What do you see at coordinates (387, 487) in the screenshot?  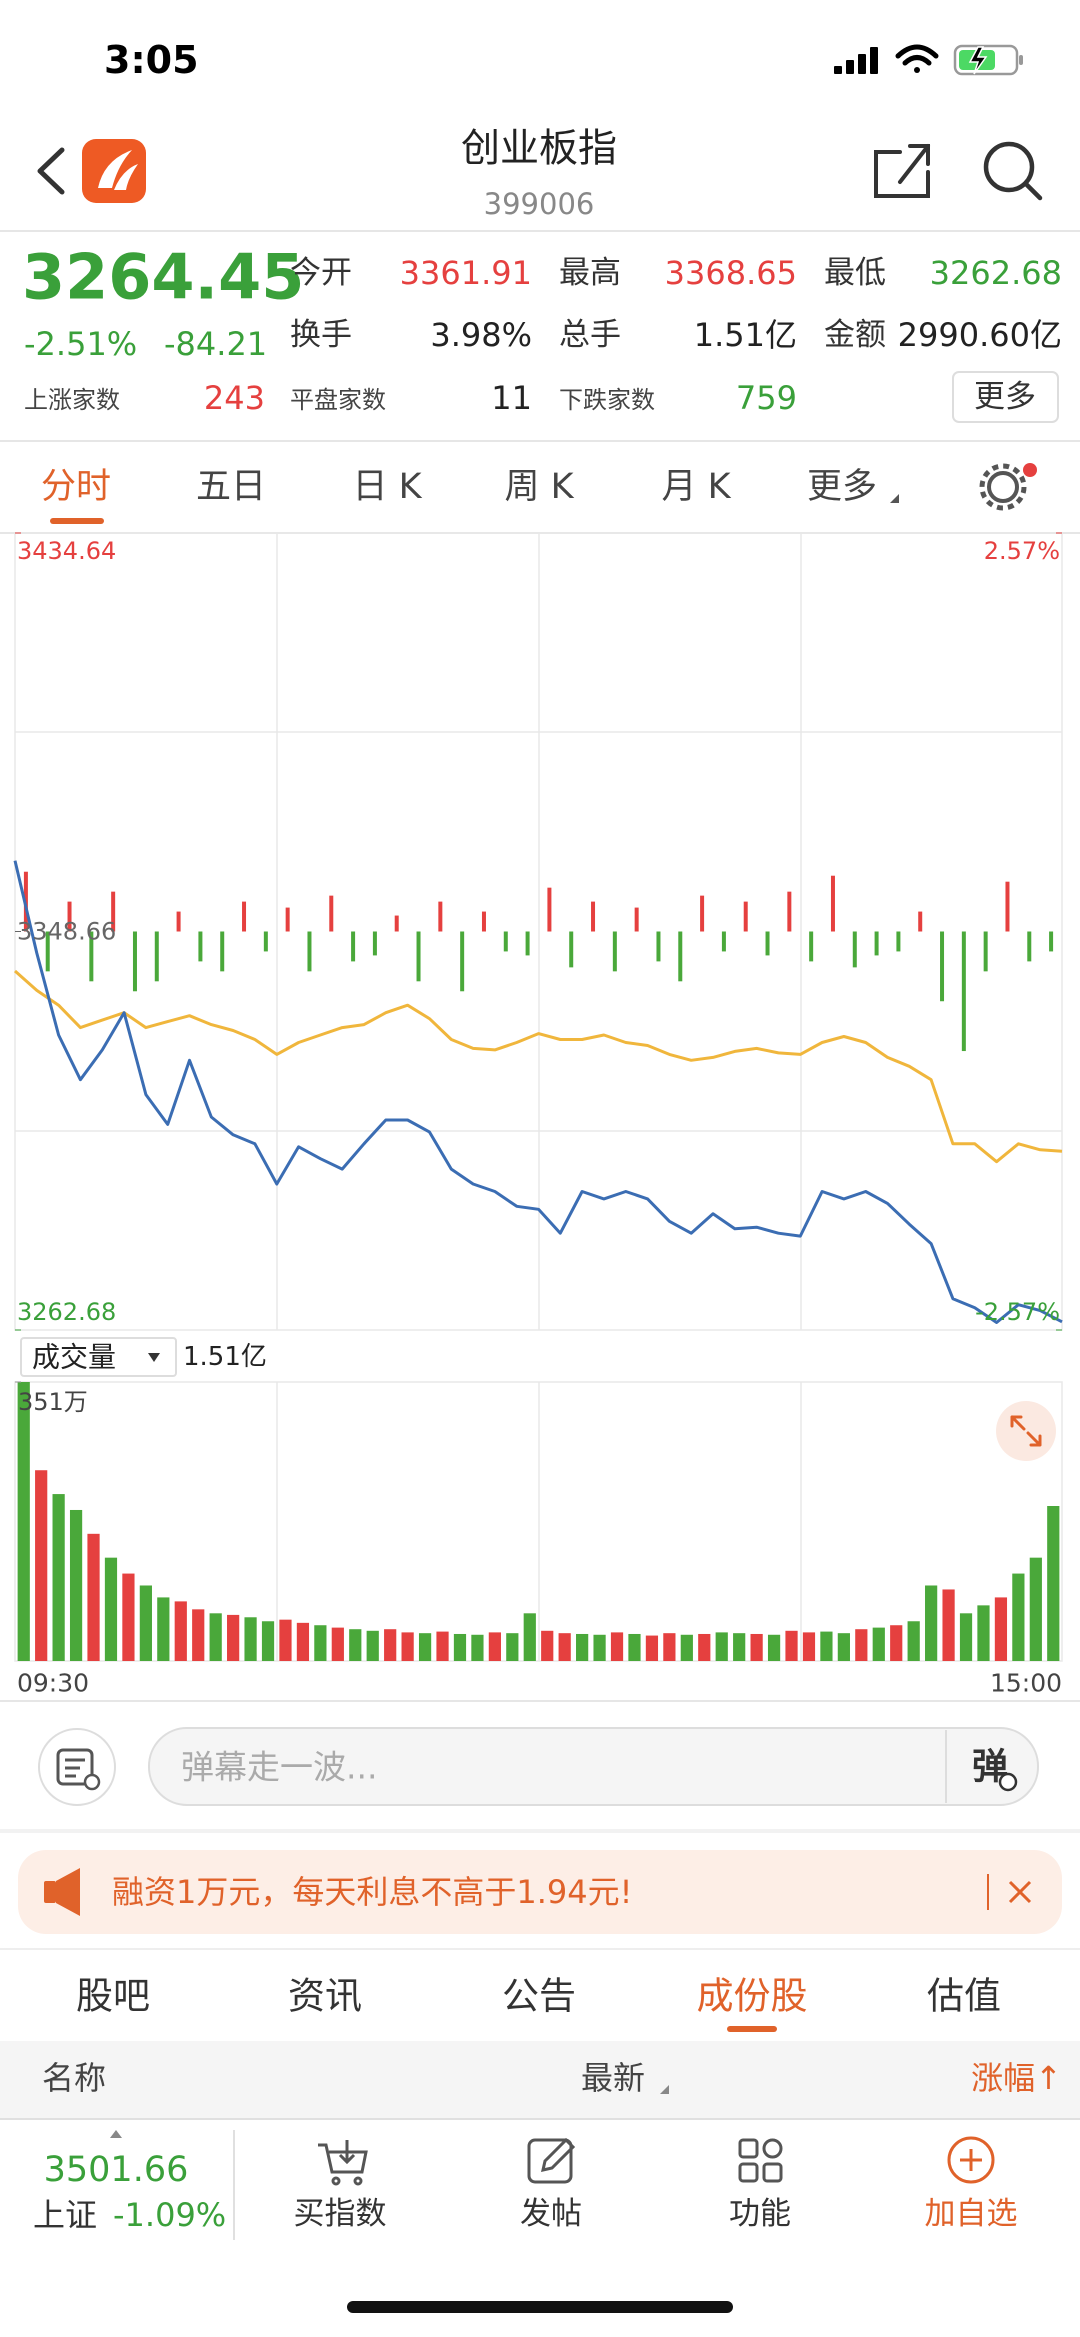 I see `chart-tab: 日 K` at bounding box center [387, 487].